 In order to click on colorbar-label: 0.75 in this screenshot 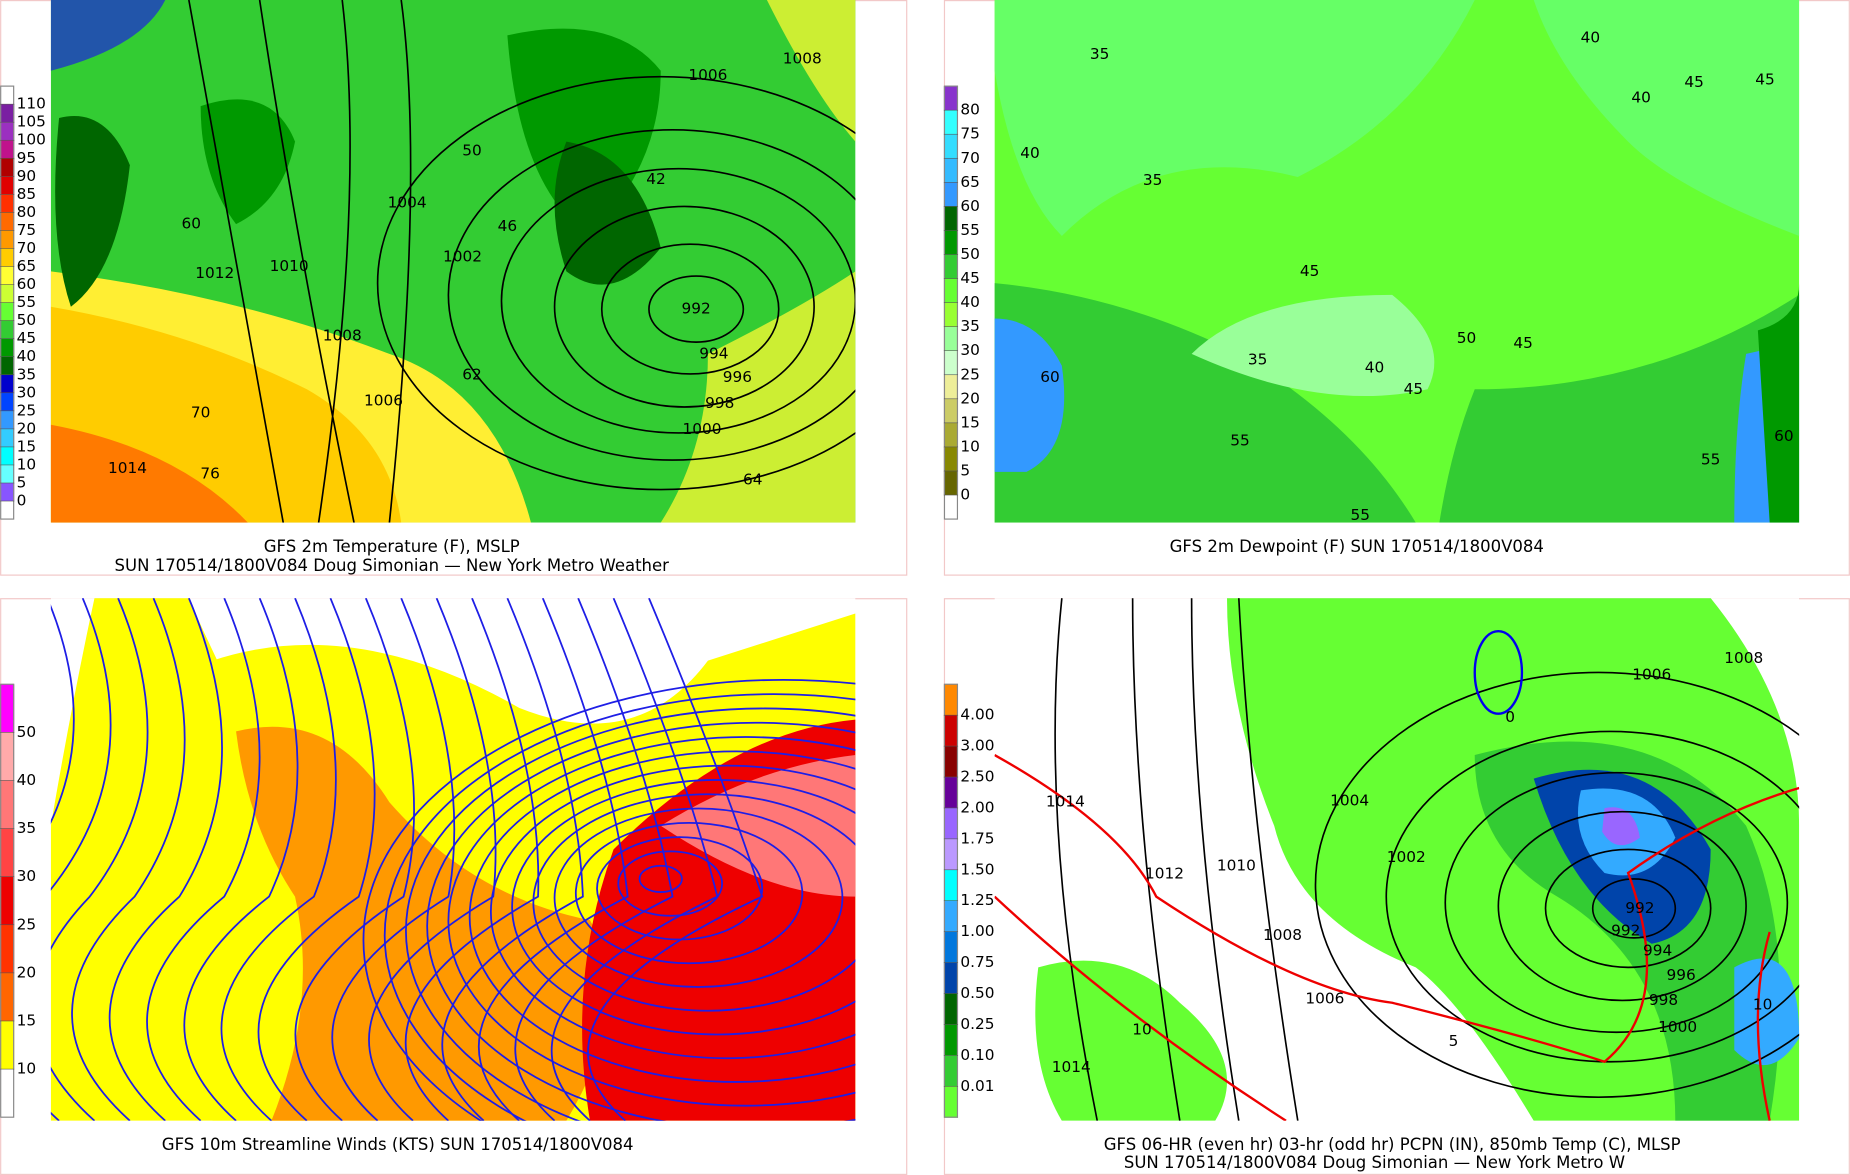, I will do `click(977, 962)`.